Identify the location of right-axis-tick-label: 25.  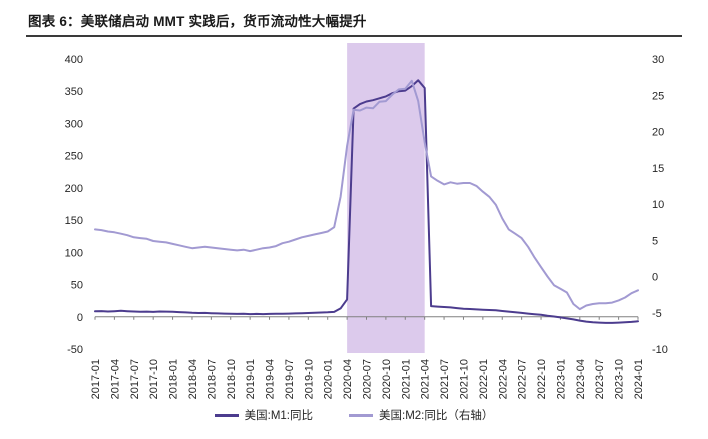
(658, 96).